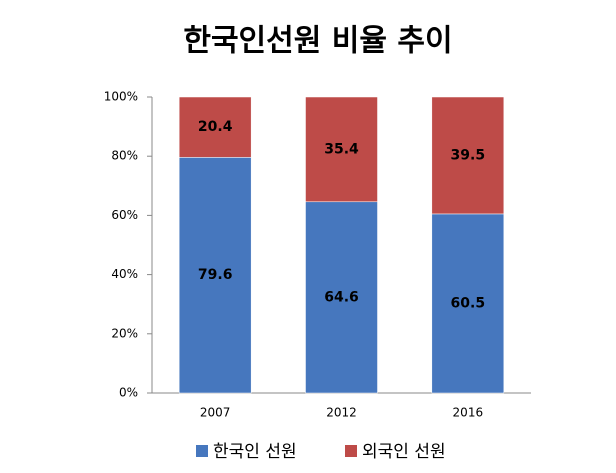 This screenshot has width=616, height=473. I want to click on y-tick-label: 80%, so click(124, 156).